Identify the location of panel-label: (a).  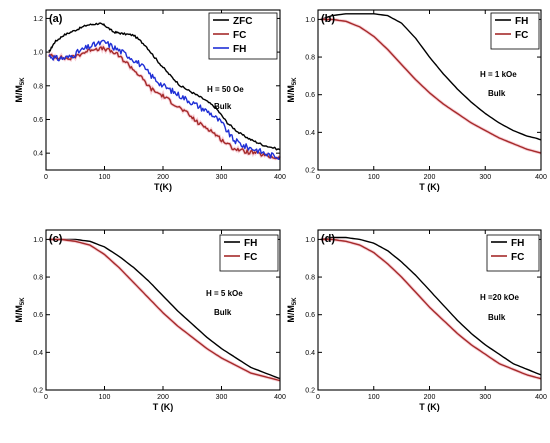
(56, 19).